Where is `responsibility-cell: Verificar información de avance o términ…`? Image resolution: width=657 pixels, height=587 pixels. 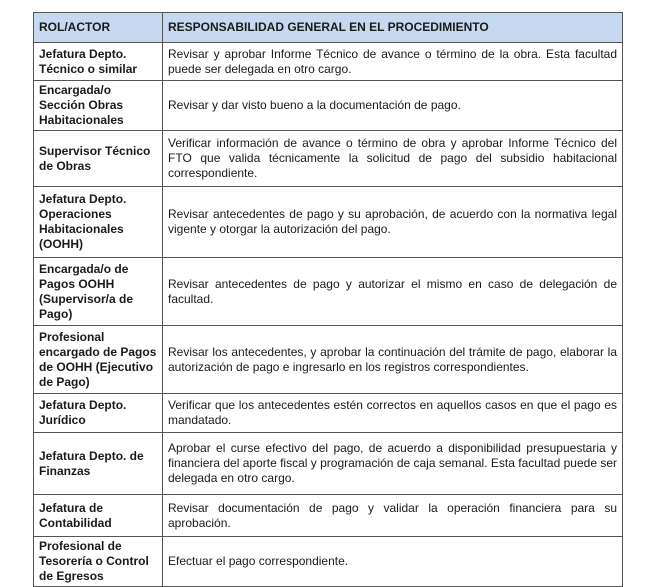
responsibility-cell: Verificar información de avance o términ… is located at coordinates (392, 158).